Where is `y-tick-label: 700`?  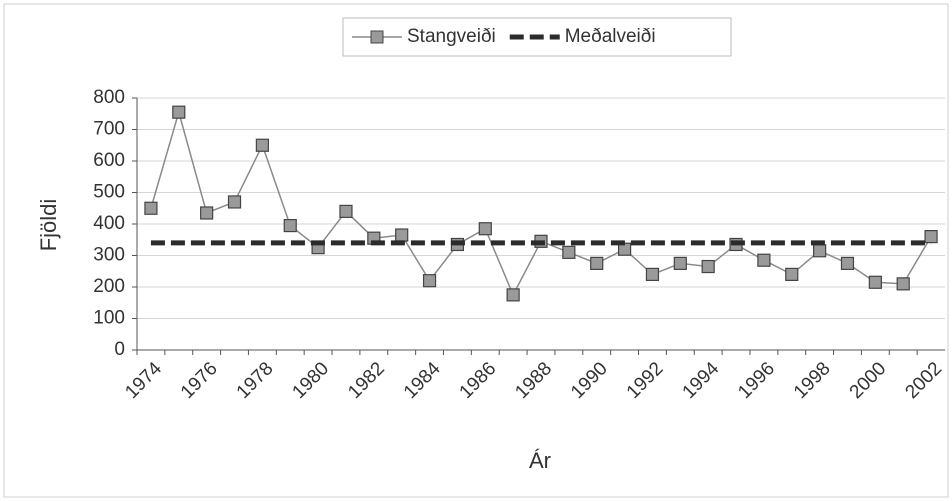 y-tick-label: 700 is located at coordinates (109, 129).